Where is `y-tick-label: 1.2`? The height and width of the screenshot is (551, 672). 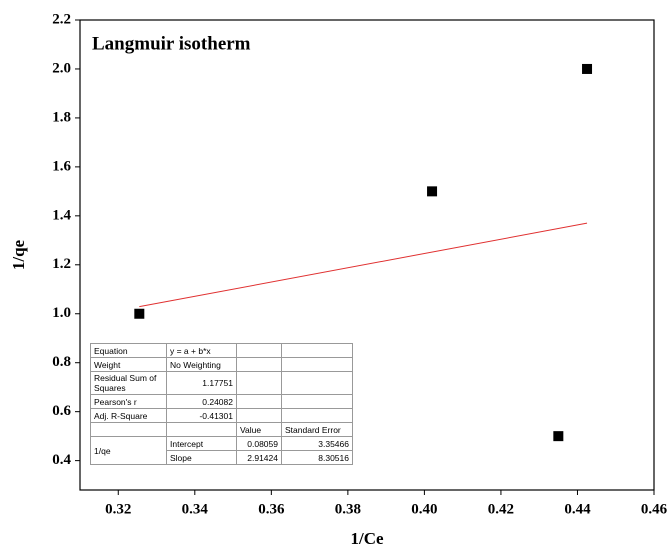
y-tick-label: 1.2 is located at coordinates (61, 264).